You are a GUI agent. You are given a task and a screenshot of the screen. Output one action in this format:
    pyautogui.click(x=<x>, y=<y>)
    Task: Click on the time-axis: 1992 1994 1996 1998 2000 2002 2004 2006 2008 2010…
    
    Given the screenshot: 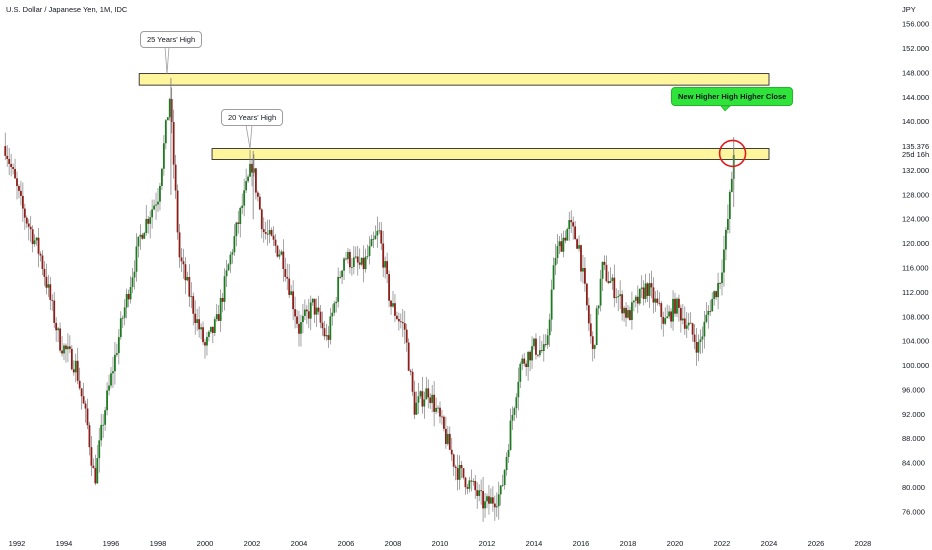 What is the action you would take?
    pyautogui.click(x=440, y=543)
    